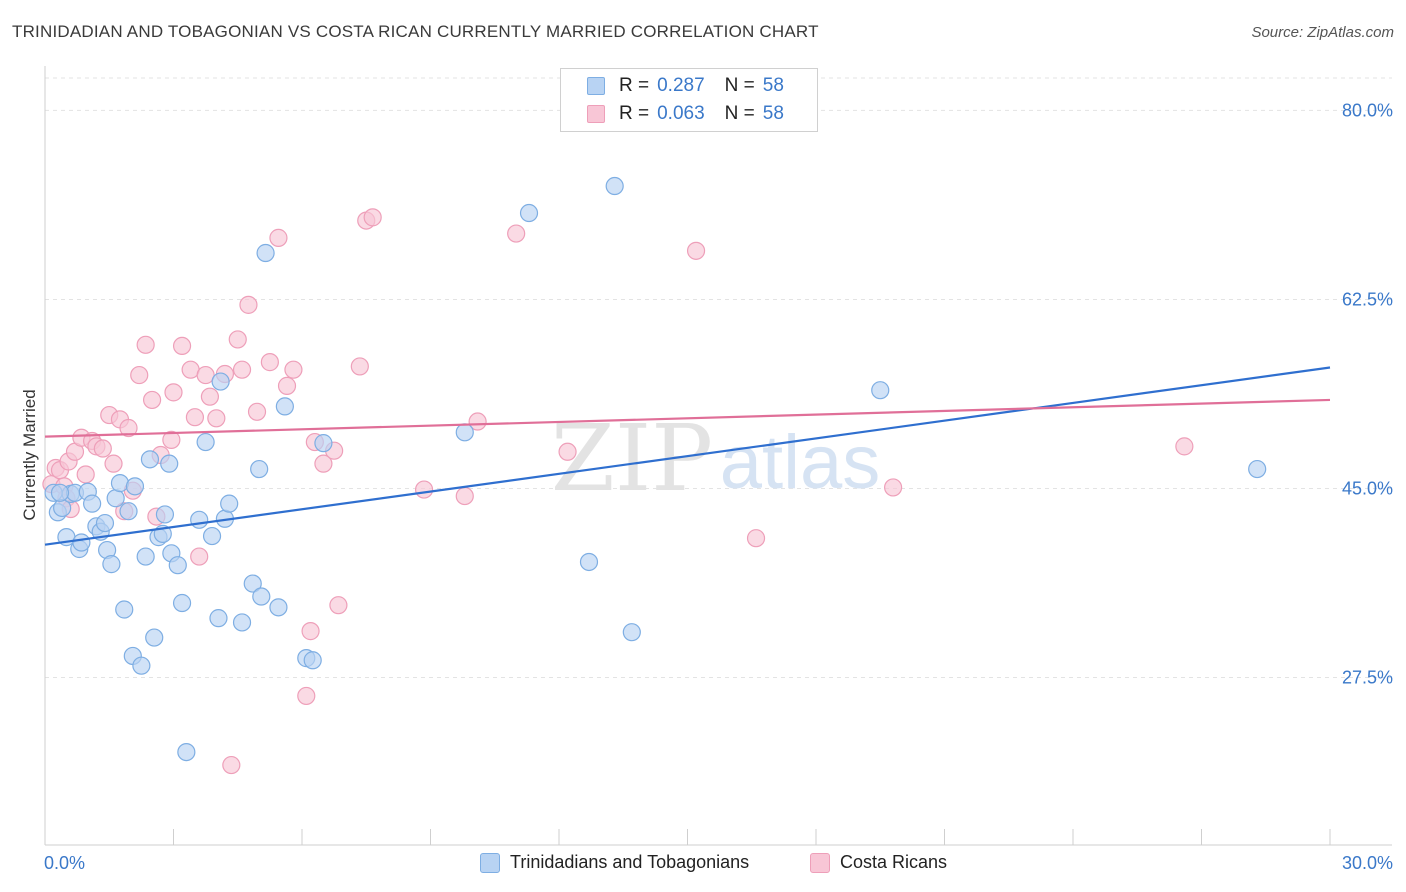 The height and width of the screenshot is (892, 1406). Describe the element at coordinates (596, 86) in the screenshot. I see `legend-swatch-blue` at that location.